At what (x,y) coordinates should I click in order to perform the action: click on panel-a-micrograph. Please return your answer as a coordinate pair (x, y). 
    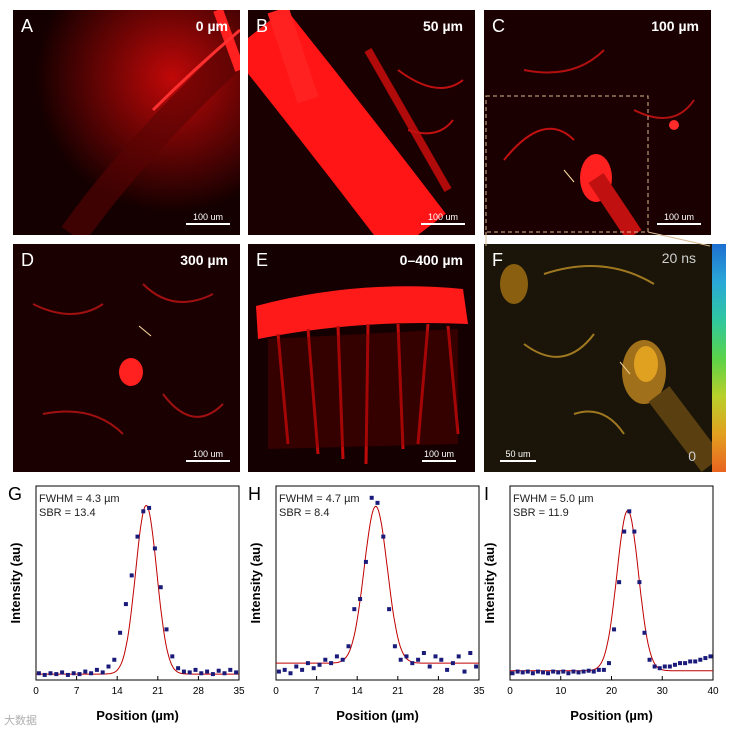
    Looking at the image, I should click on (126, 122).